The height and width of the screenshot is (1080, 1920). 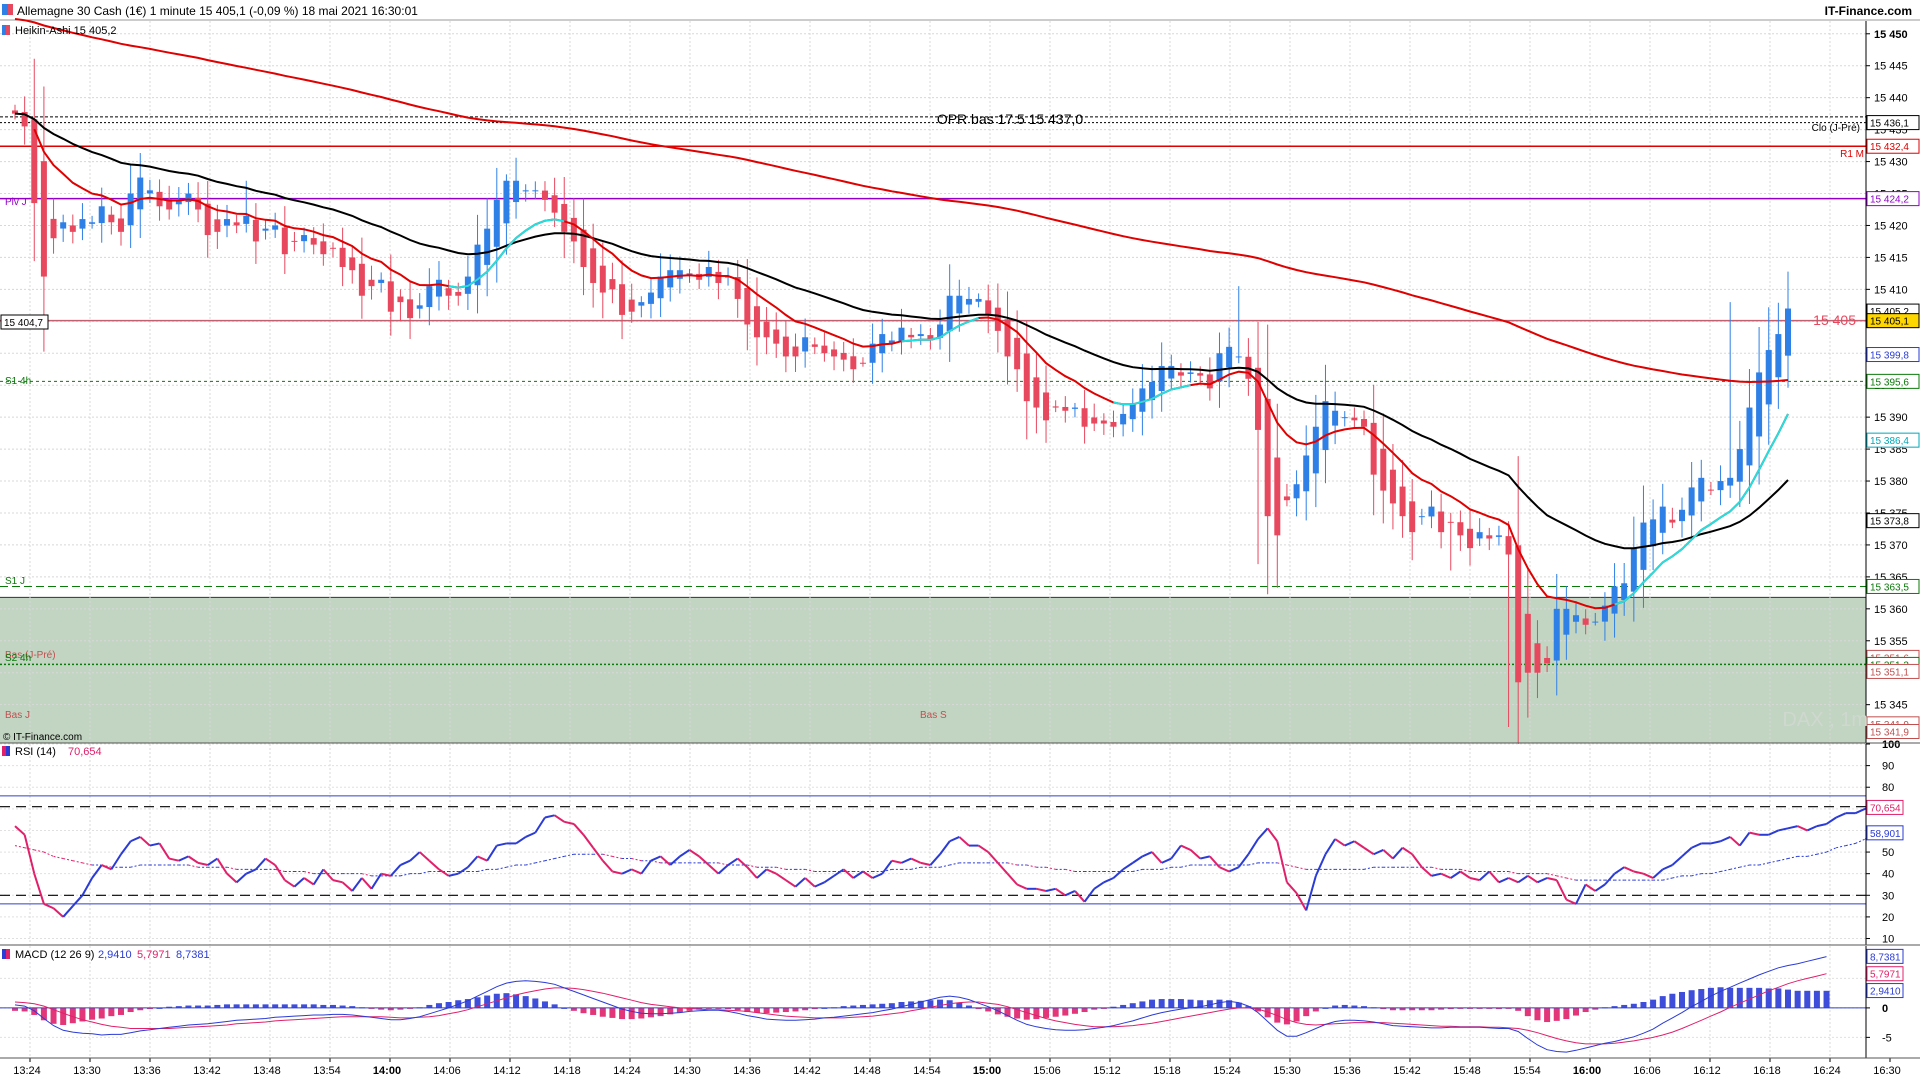 What do you see at coordinates (1889, 441) in the screenshot?
I see `price-tag-label: 15 386,4` at bounding box center [1889, 441].